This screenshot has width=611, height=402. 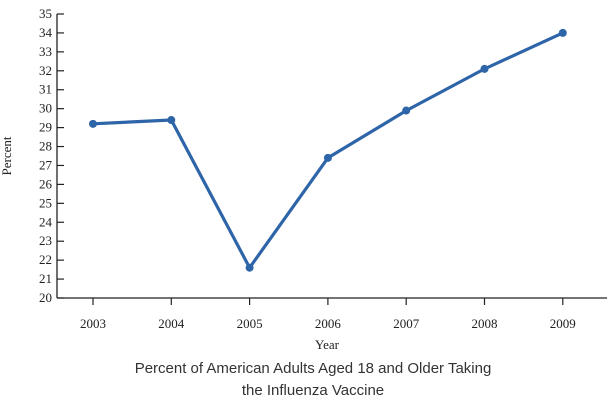 I want to click on y-tick-label: 26, so click(x=46, y=183).